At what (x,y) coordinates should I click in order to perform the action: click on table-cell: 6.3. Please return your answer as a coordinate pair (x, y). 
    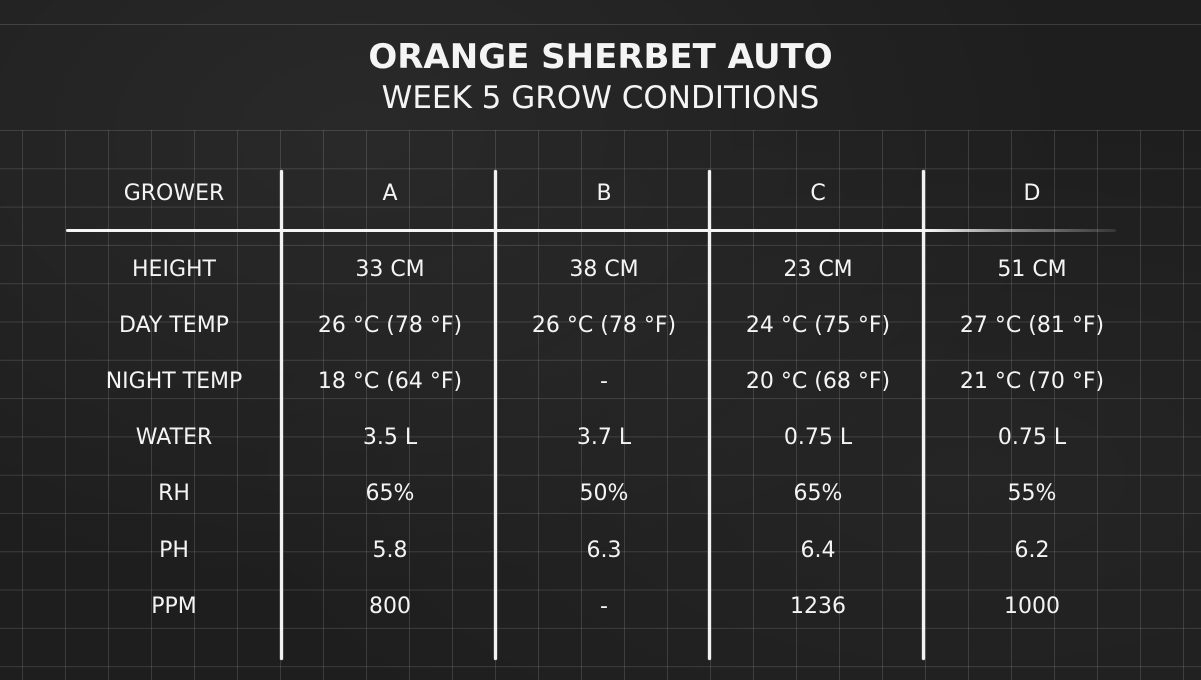
    Looking at the image, I should click on (604, 550).